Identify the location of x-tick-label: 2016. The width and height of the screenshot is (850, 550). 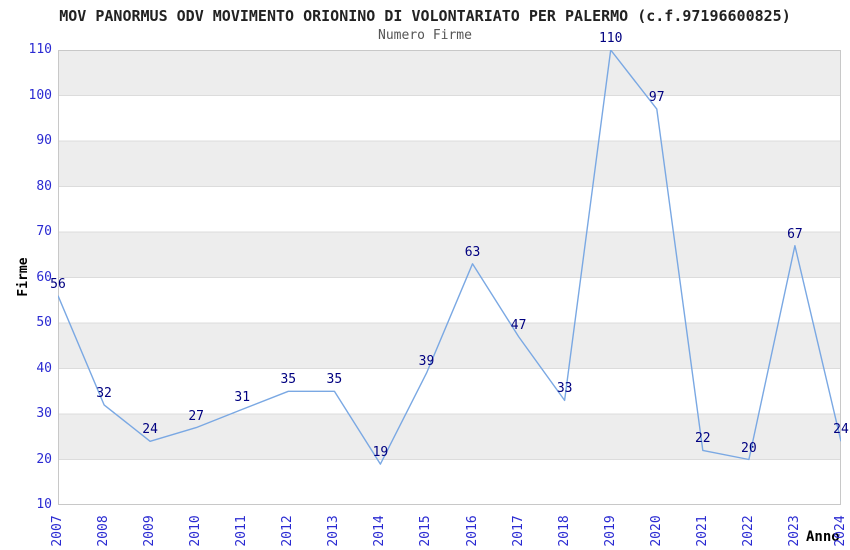
(472, 531).